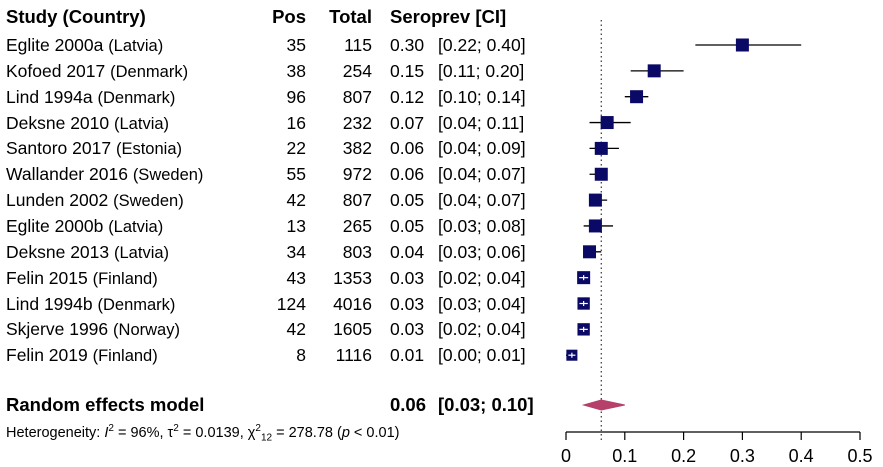 This screenshot has height=467, width=883. Describe the element at coordinates (357, 174) in the screenshot. I see `study-total: 972` at that location.